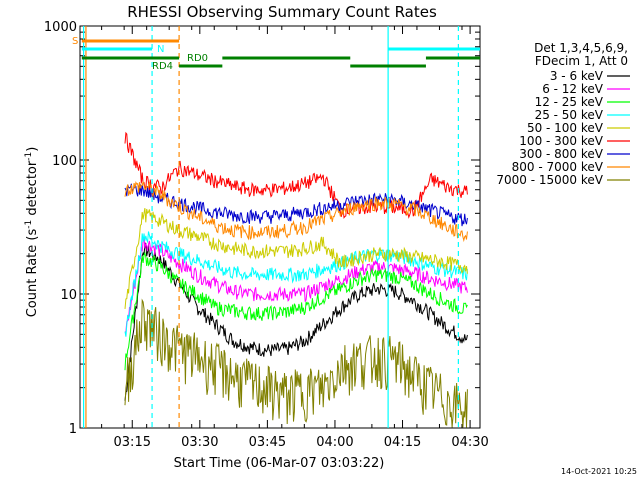 This screenshot has height=480, width=640. I want to click on x-tick-label: 03:30, so click(199, 442).